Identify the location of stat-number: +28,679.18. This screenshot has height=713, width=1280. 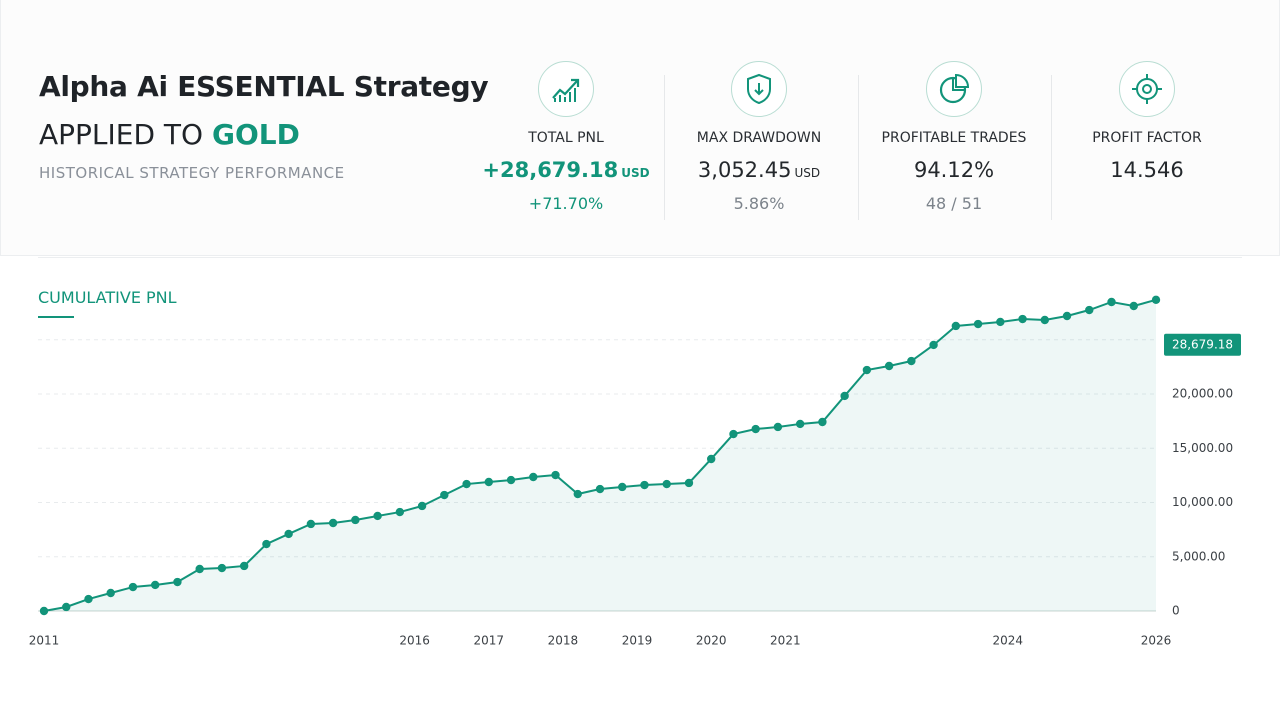
(550, 170).